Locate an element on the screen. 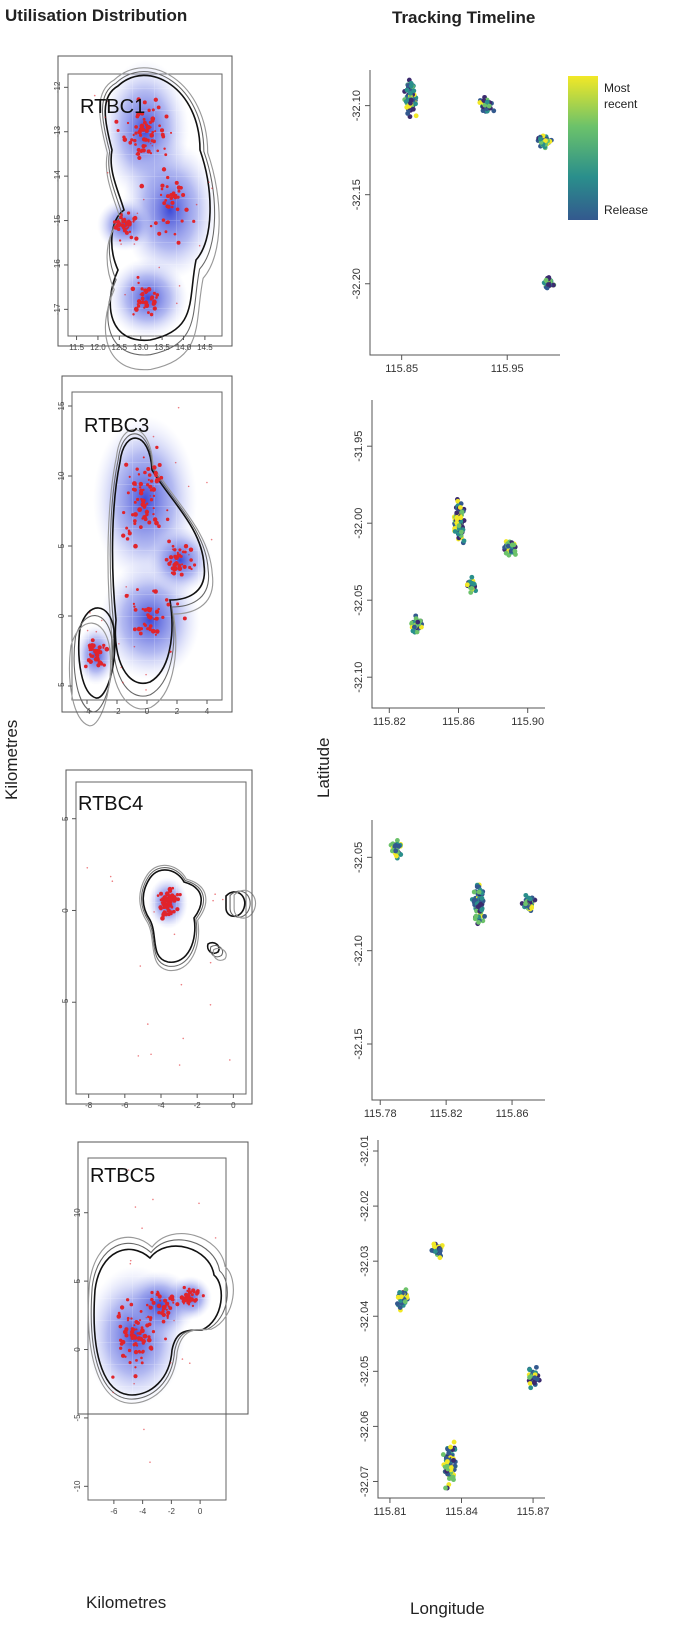  ud-contour-line is located at coordinates (172, 916).